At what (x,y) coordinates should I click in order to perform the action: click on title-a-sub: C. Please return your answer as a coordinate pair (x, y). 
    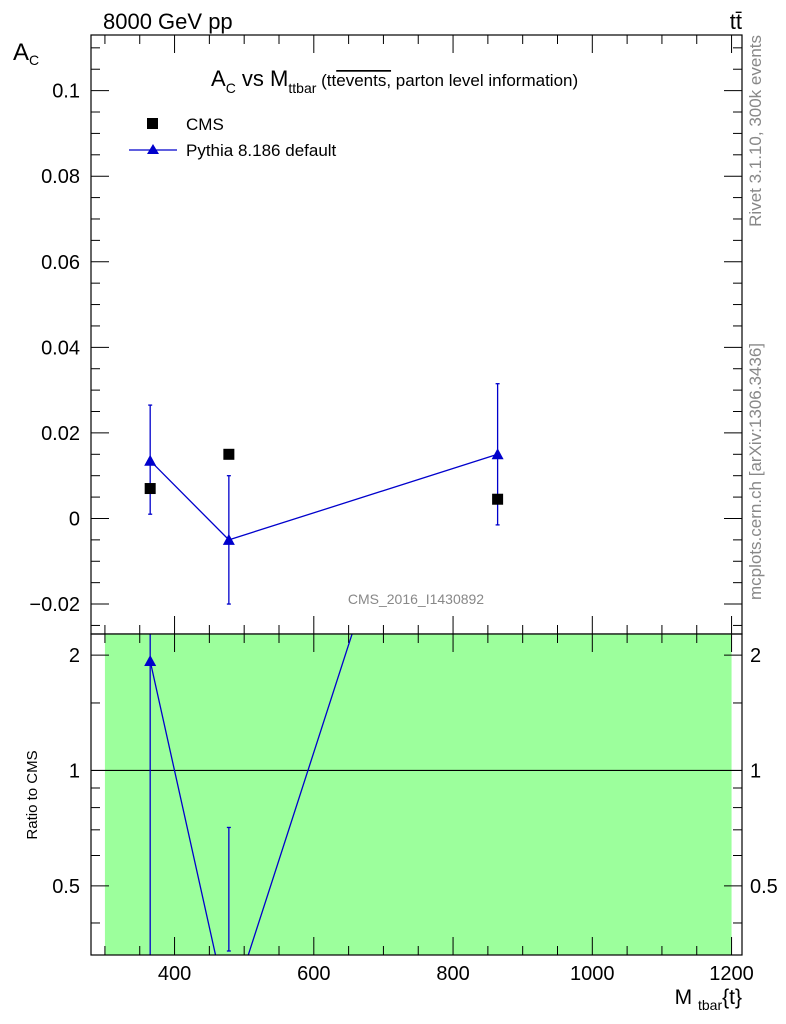
    Looking at the image, I should click on (231, 88).